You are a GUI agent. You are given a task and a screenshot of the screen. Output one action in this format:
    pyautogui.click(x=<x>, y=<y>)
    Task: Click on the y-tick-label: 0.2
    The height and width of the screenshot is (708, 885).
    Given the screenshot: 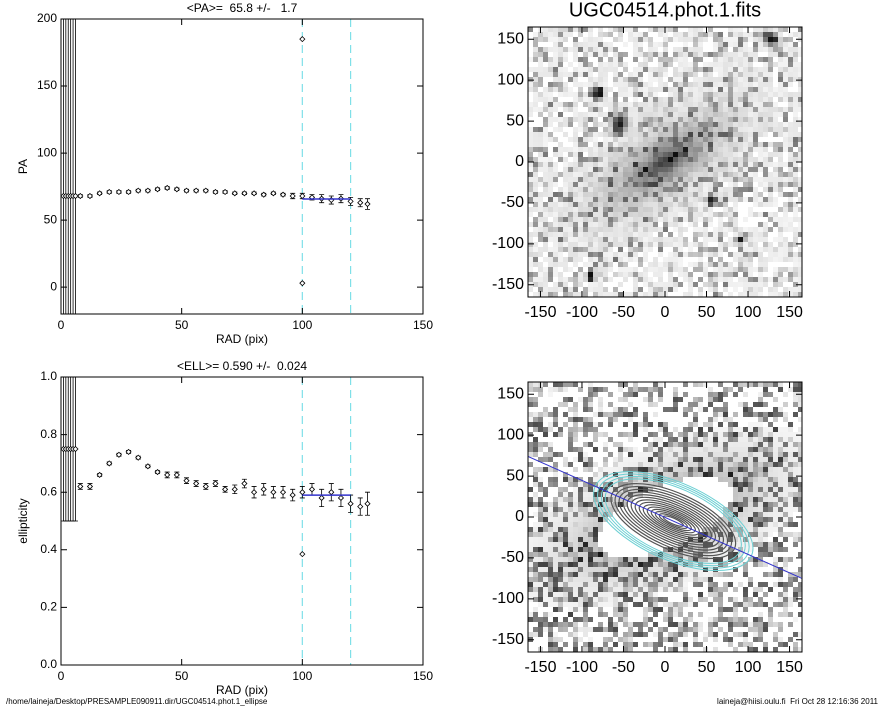 What is the action you would take?
    pyautogui.click(x=48, y=607)
    